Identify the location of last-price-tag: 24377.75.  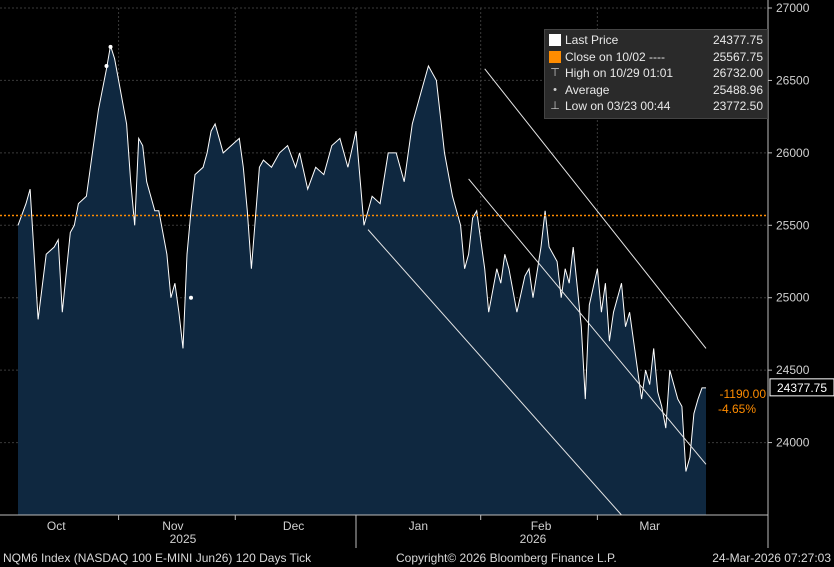
(802, 388).